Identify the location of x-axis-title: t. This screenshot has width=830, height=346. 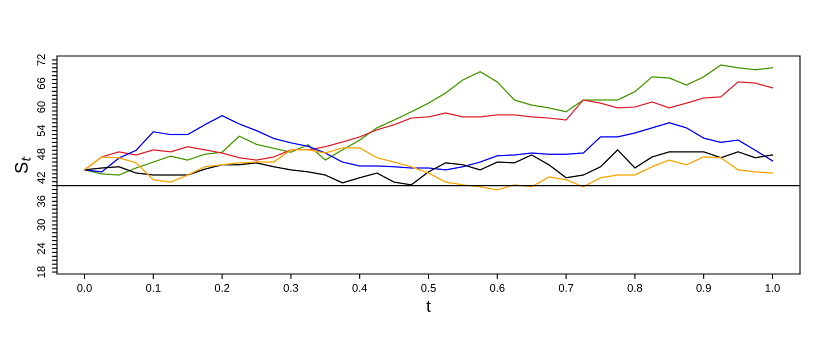
(428, 306).